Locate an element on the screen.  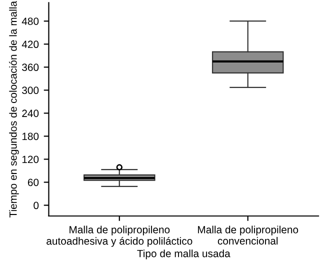
y-tick-label: 240 is located at coordinates (30, 114).